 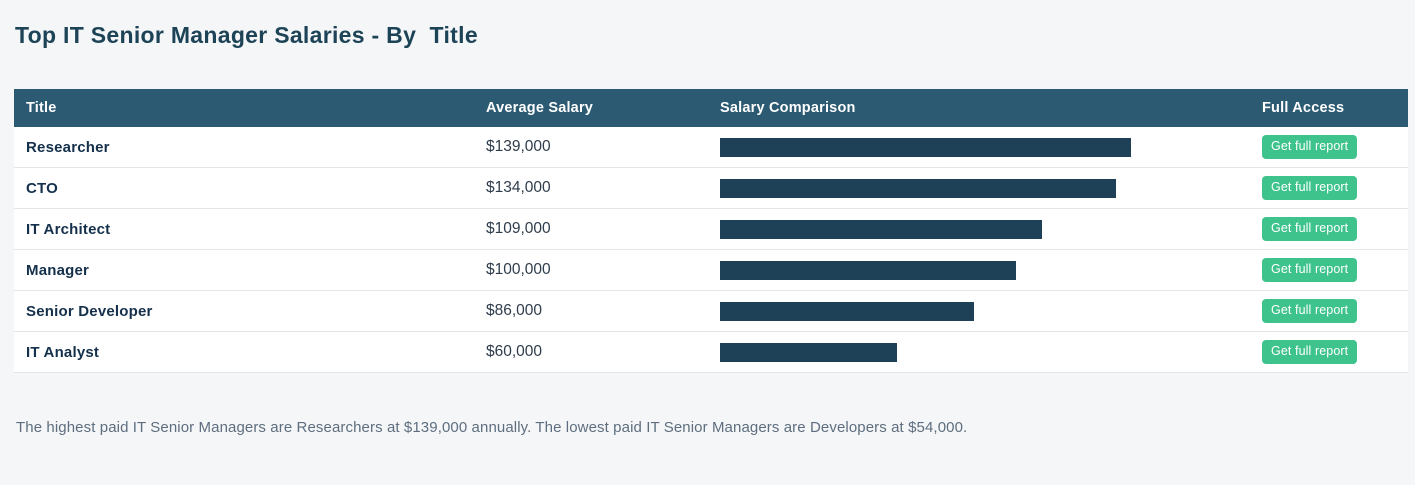 What do you see at coordinates (711, 352) in the screenshot?
I see `table-row: IT Analyst $60,000 Get full report` at bounding box center [711, 352].